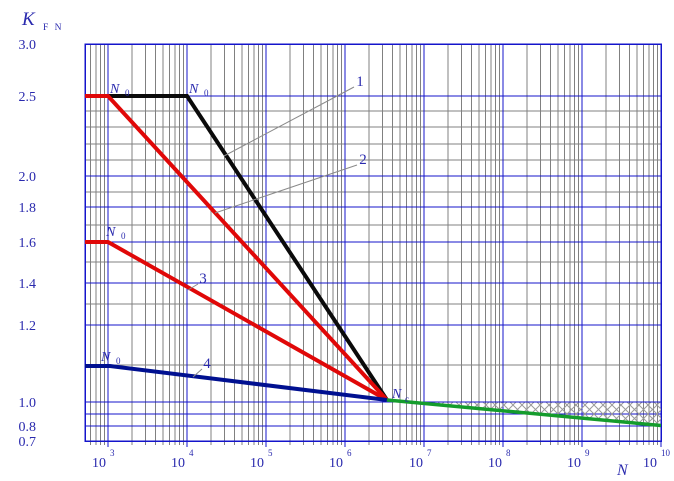  I want to click on y-tick-label: 1.4, so click(28, 284).